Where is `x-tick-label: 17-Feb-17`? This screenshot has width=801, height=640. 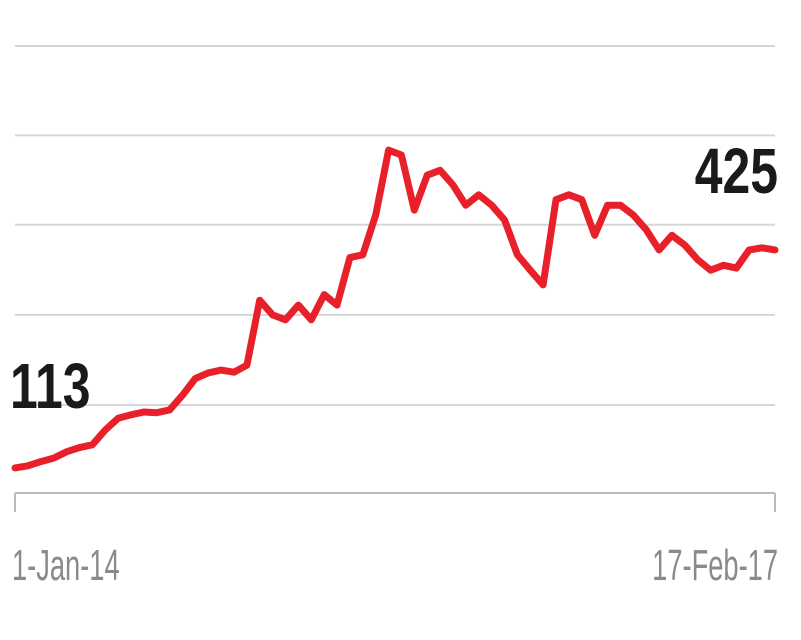 x-tick-label: 17-Feb-17 is located at coordinates (715, 564).